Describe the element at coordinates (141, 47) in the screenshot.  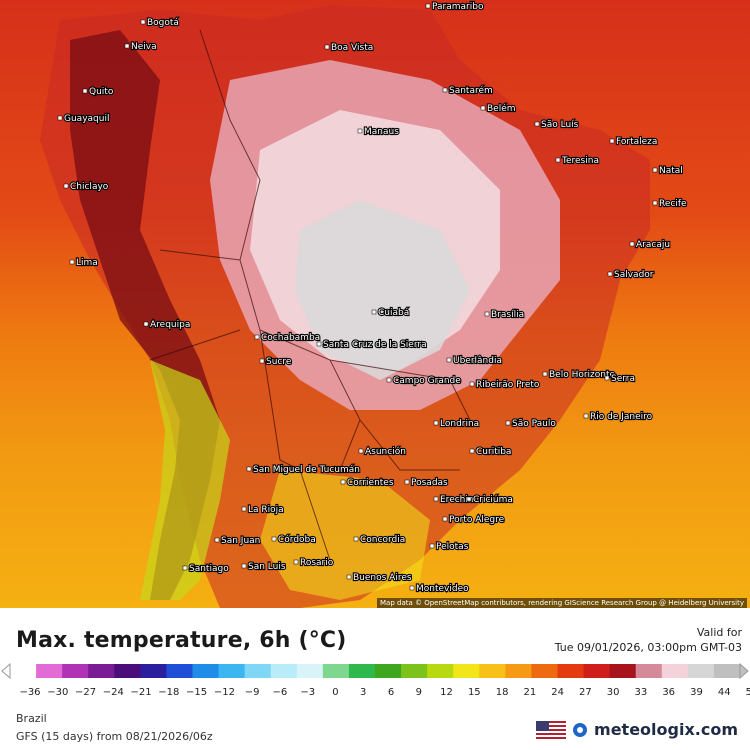
I see `city-marker: Neiva` at that location.